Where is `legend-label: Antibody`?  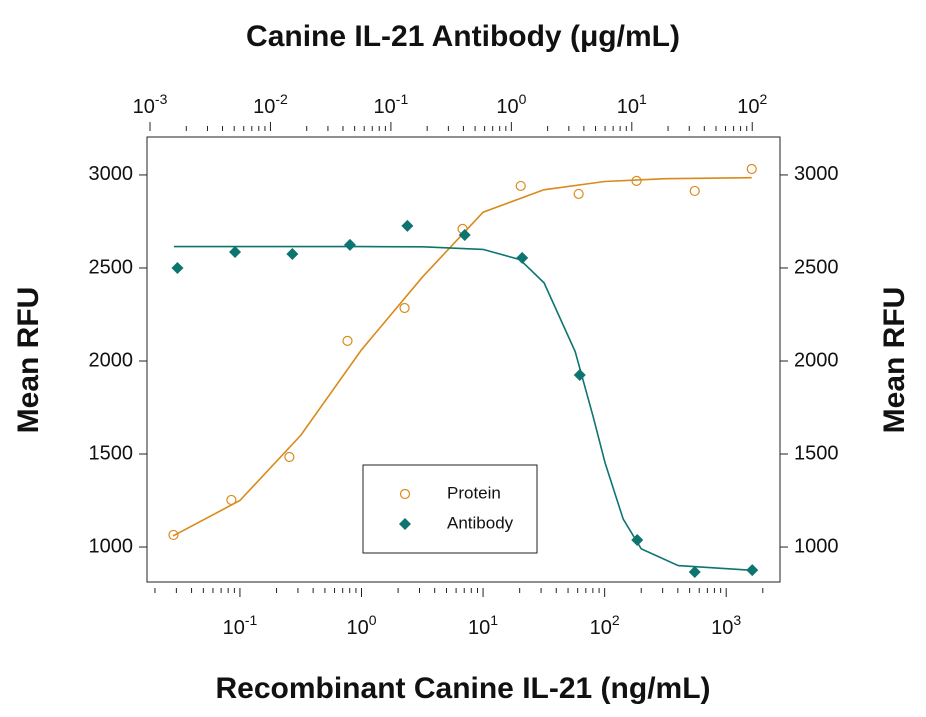
legend-label: Antibody is located at coordinates (480, 522).